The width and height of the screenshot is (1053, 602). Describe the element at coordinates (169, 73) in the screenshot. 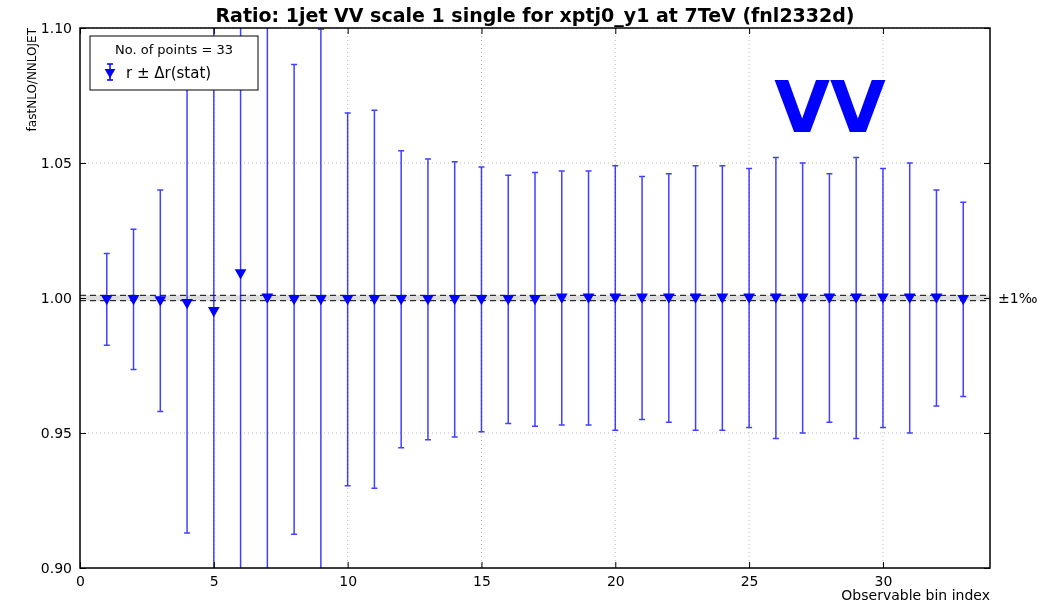

I see `legend-label: r ± Δr(stat)` at that location.